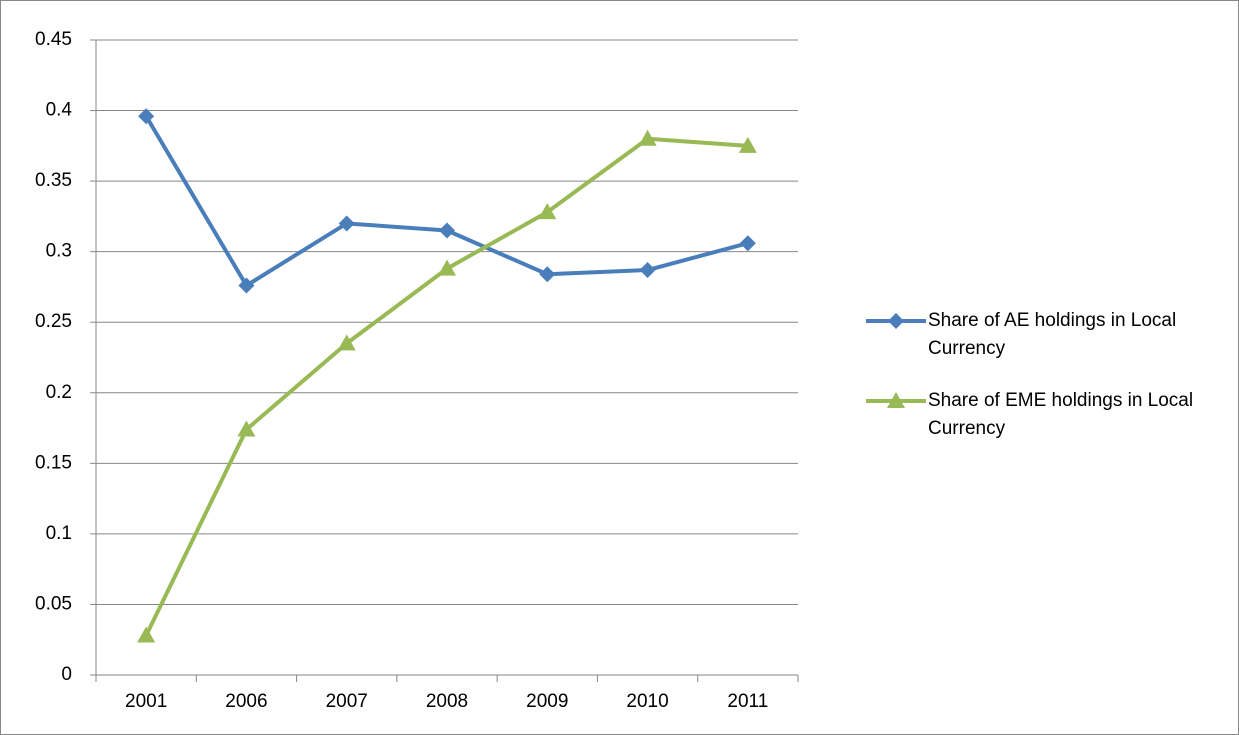 This screenshot has height=735, width=1239. I want to click on x-tick-label: 2009, so click(547, 701).